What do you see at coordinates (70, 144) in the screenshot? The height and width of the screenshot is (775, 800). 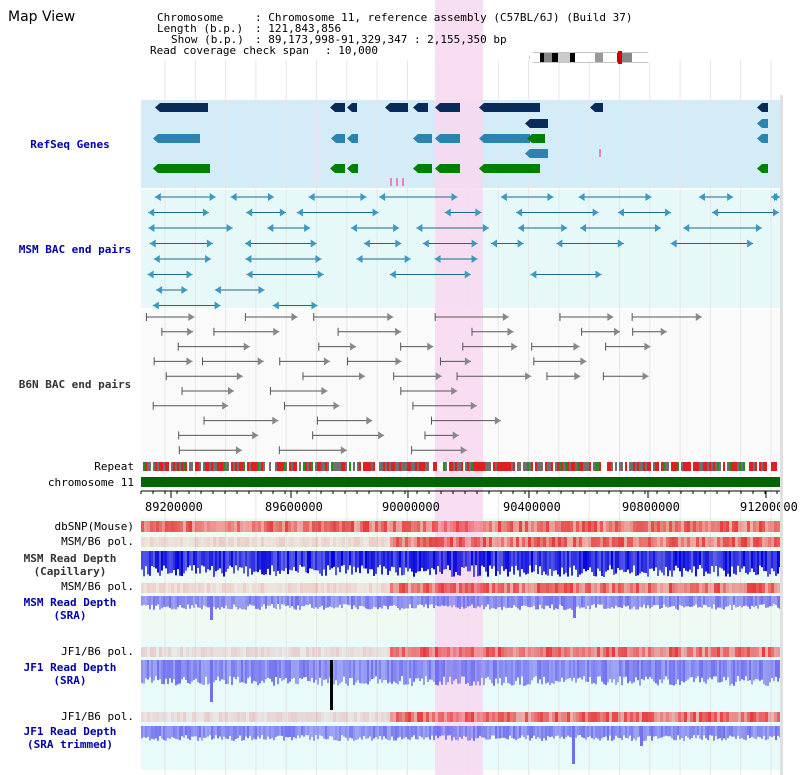 I see `track-label-refseq: RefSeq Genes` at bounding box center [70, 144].